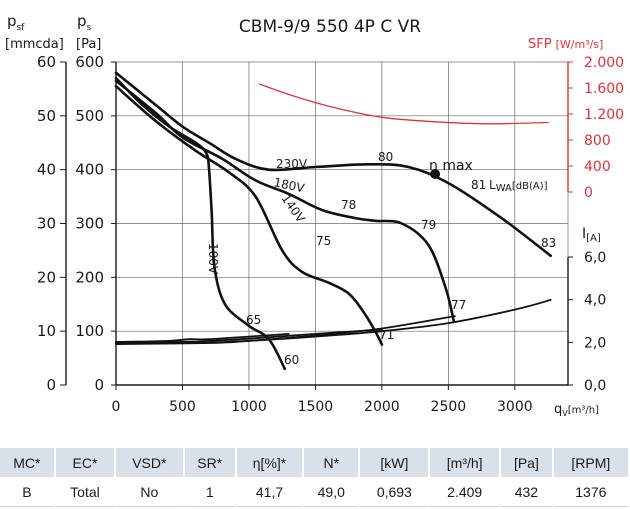  I want to click on x-tick-label: 2000, so click(382, 407).